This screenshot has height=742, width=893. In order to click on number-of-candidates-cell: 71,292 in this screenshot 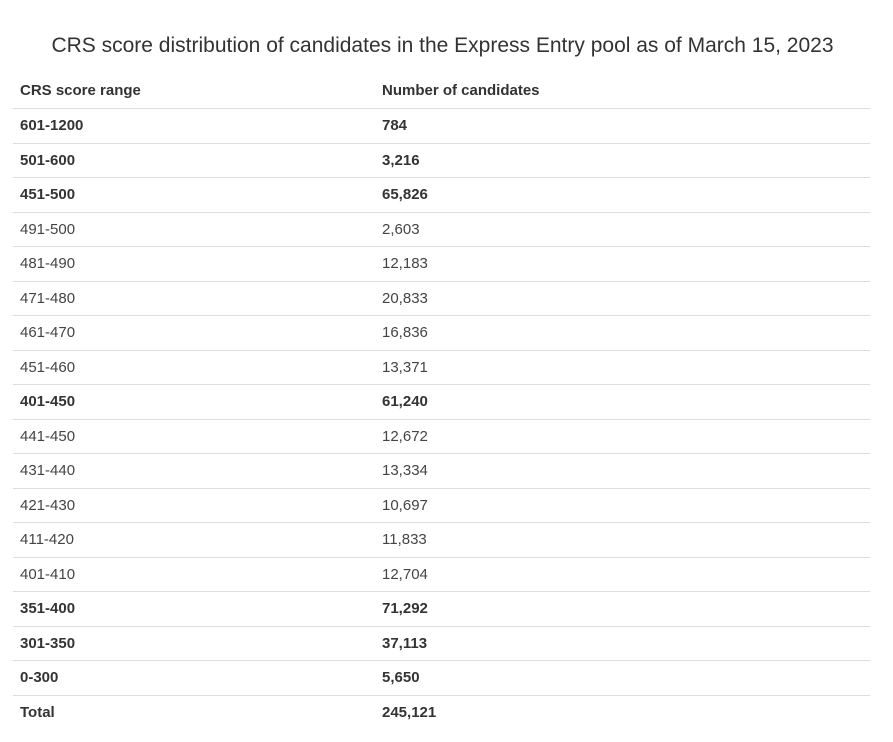, I will do `click(622, 608)`.